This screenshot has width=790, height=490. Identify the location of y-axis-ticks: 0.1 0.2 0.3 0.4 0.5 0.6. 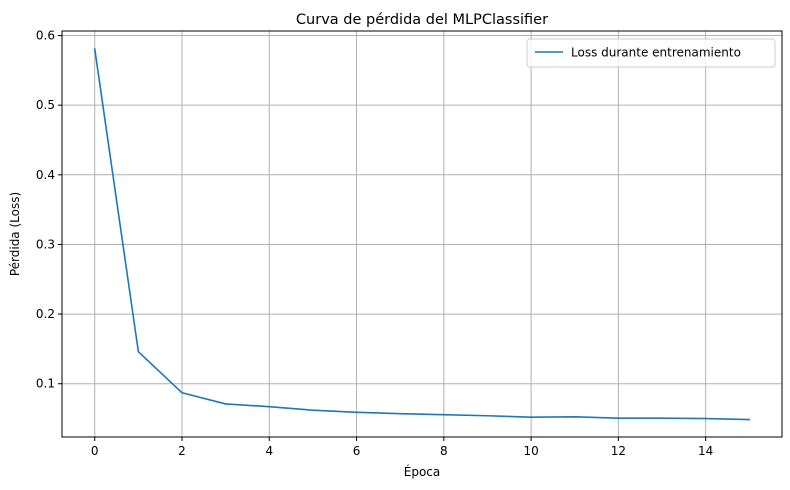
(49, 210).